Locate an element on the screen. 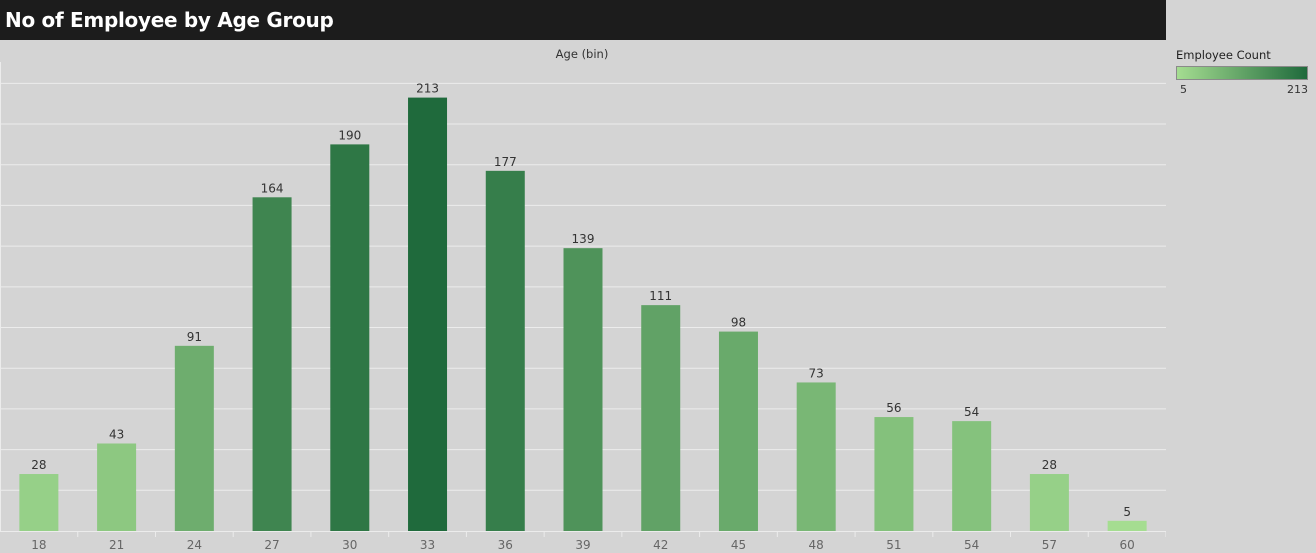 This screenshot has width=1316, height=553. data-label-36: 177 is located at coordinates (505, 162).